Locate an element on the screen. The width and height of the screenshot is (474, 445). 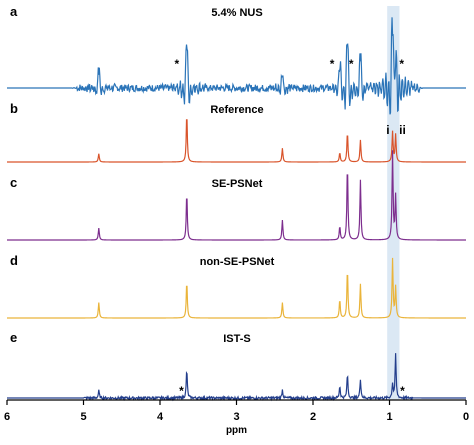
panel-letter-b: b is located at coordinates (14, 108).